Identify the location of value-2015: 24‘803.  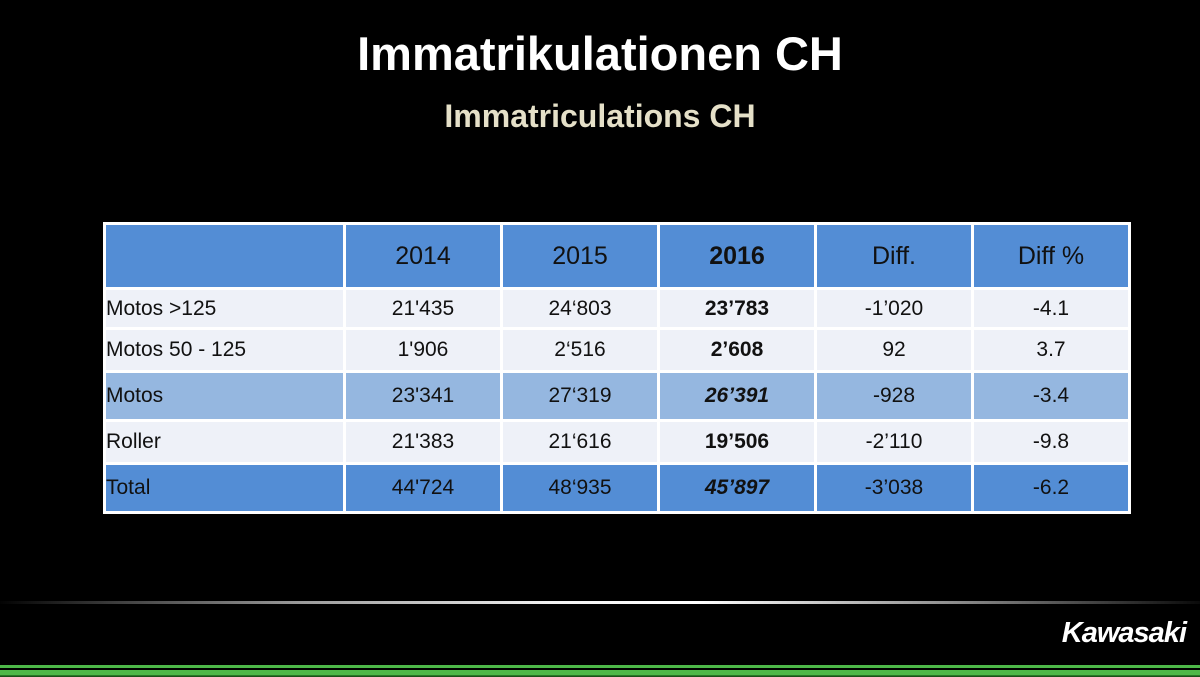
(580, 308).